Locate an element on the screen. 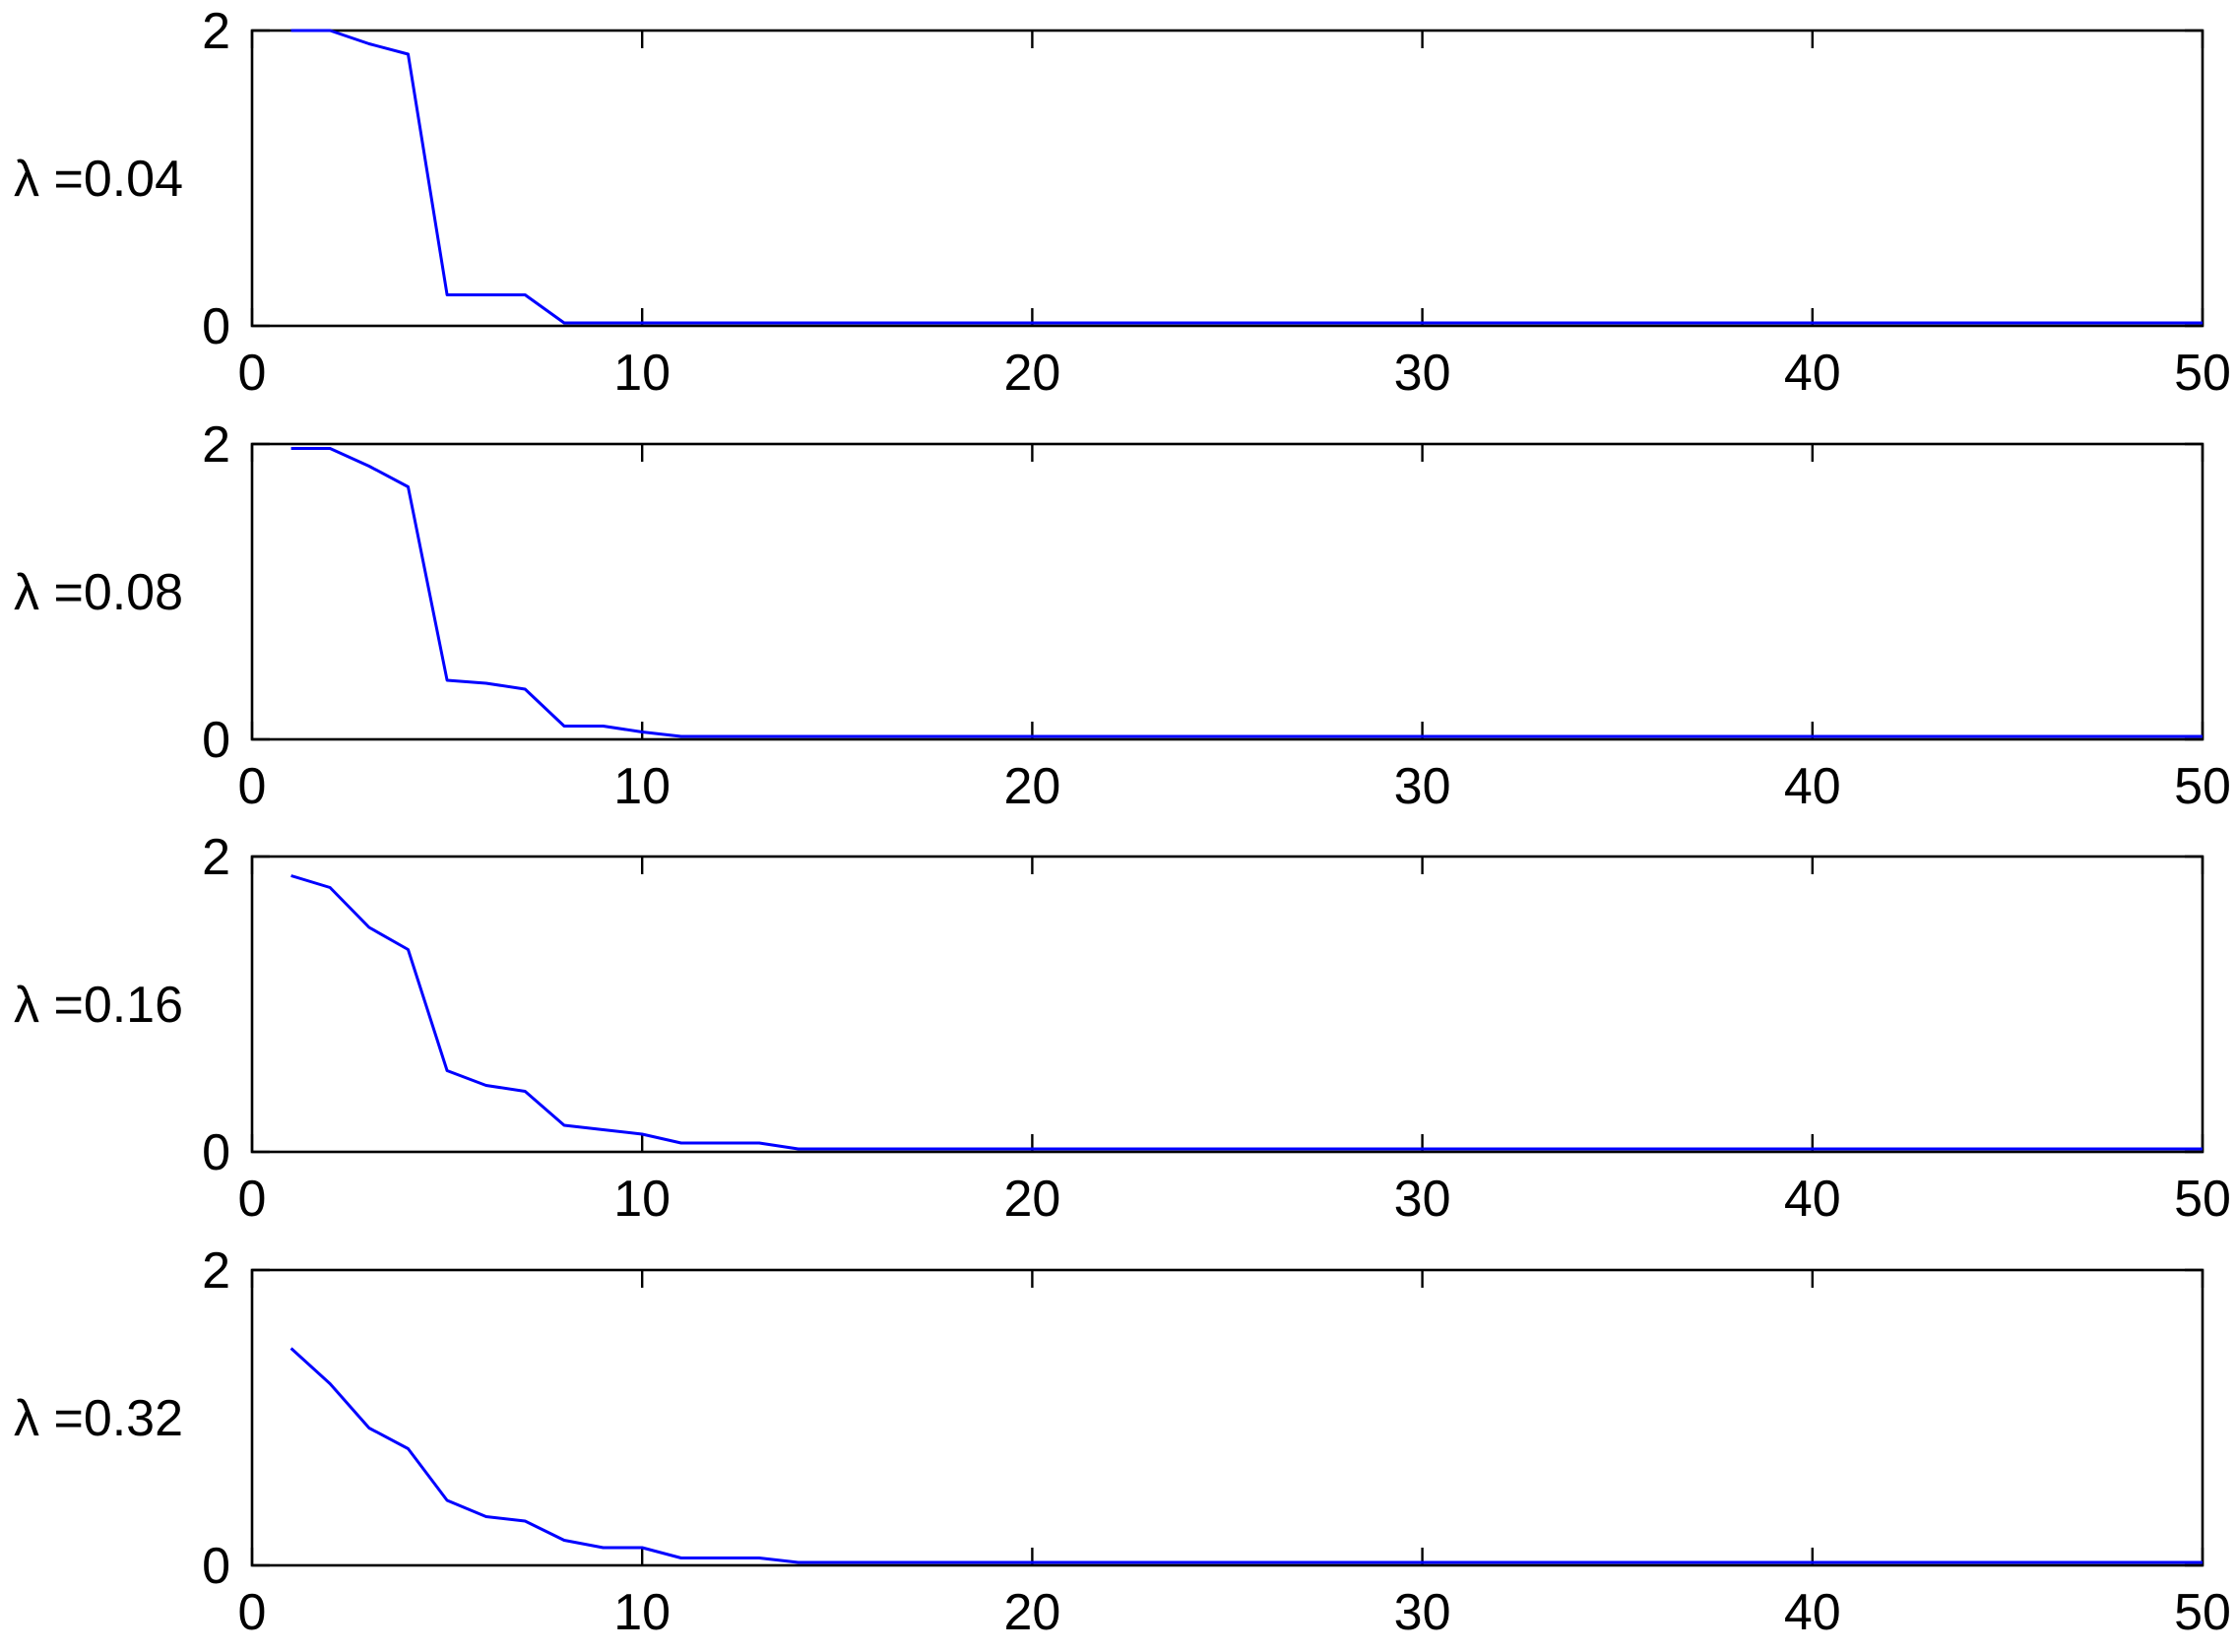  y-axis-label: λ =0.32 is located at coordinates (98, 1419).